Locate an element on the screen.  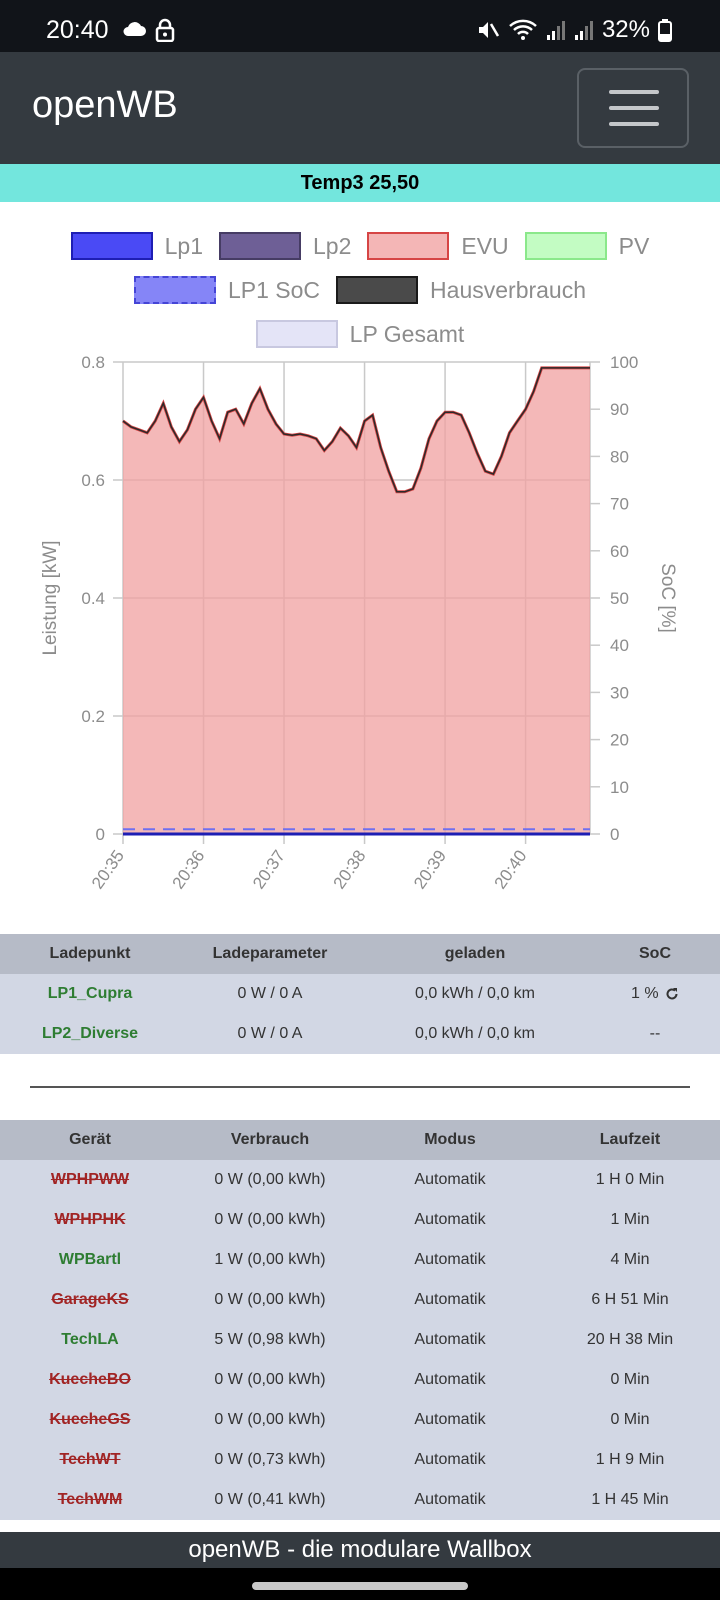
legend-label: Lp1 is located at coordinates (183, 245).